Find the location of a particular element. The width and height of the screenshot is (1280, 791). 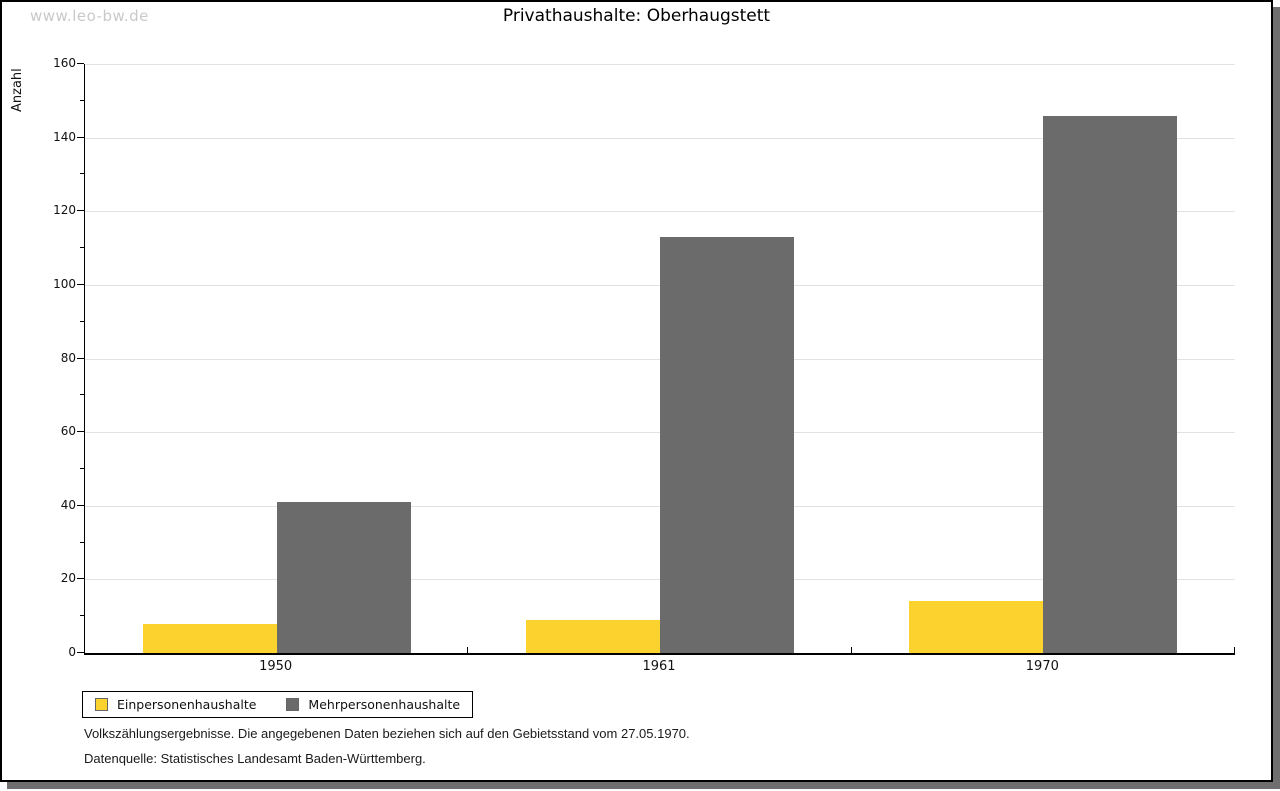

page-title: Privathaushalte: Oberhaugstett is located at coordinates (636, 16).